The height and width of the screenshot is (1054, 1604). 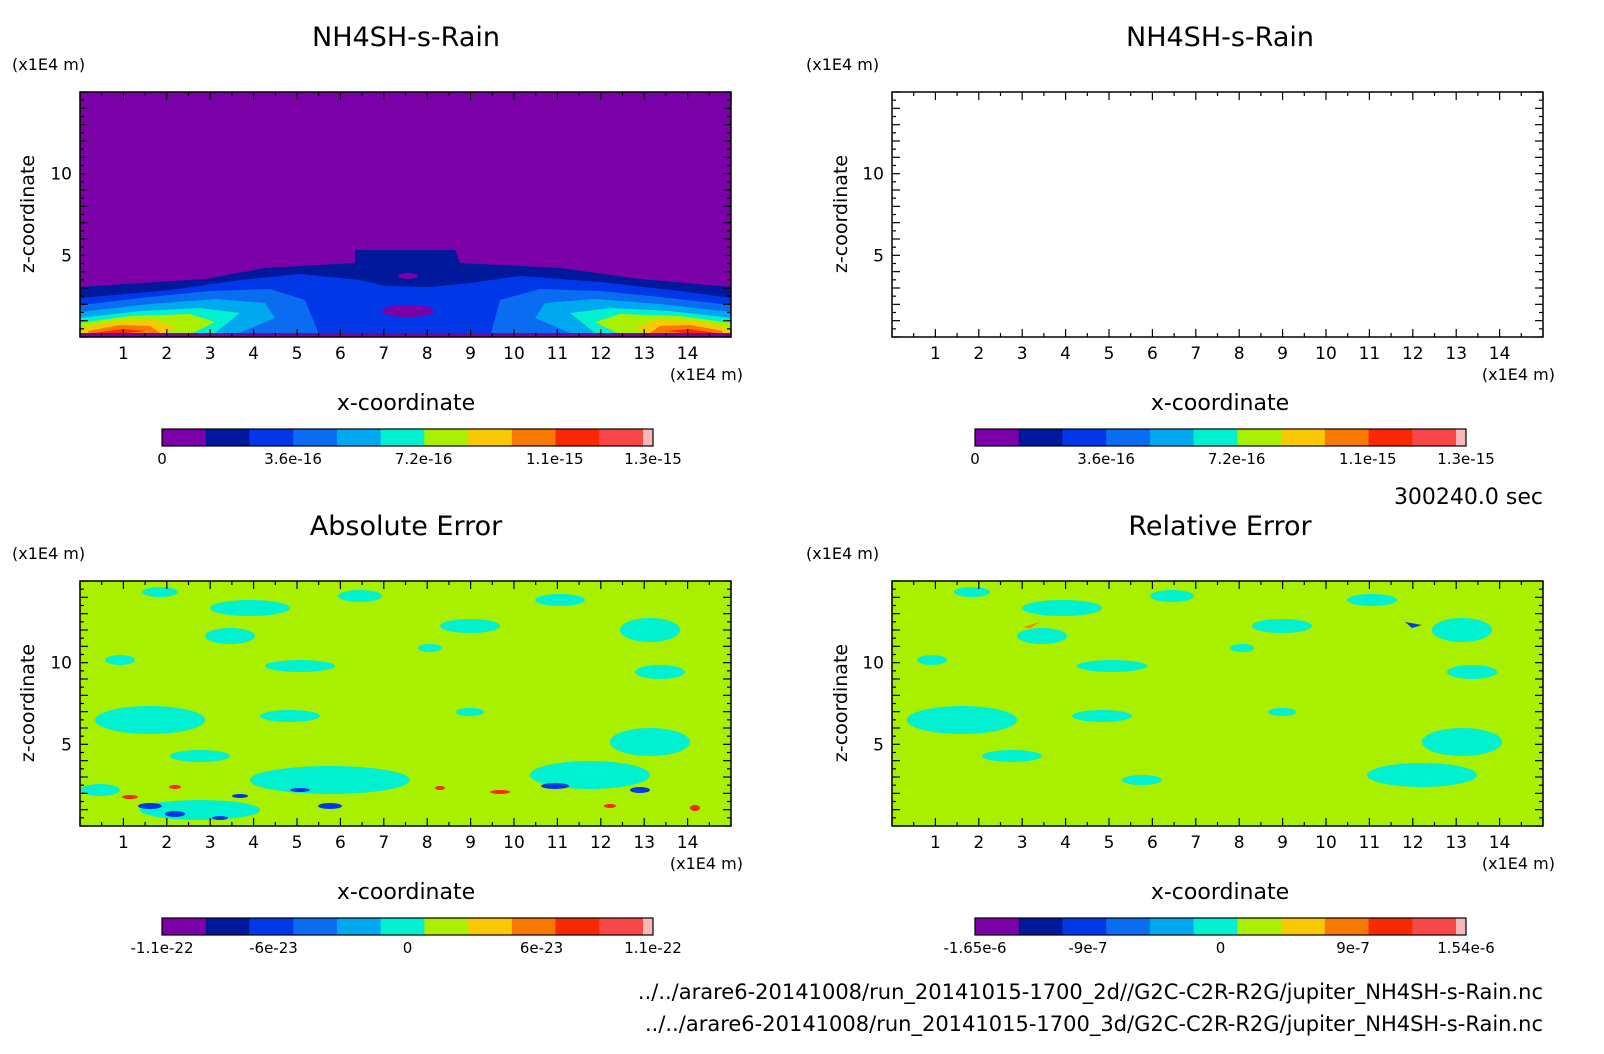 I want to click on contour-cyan, so click(x=972, y=322).